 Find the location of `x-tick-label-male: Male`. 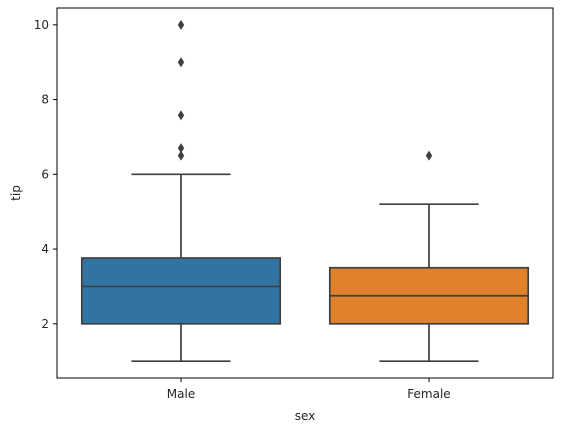

x-tick-label-male: Male is located at coordinates (181, 394).